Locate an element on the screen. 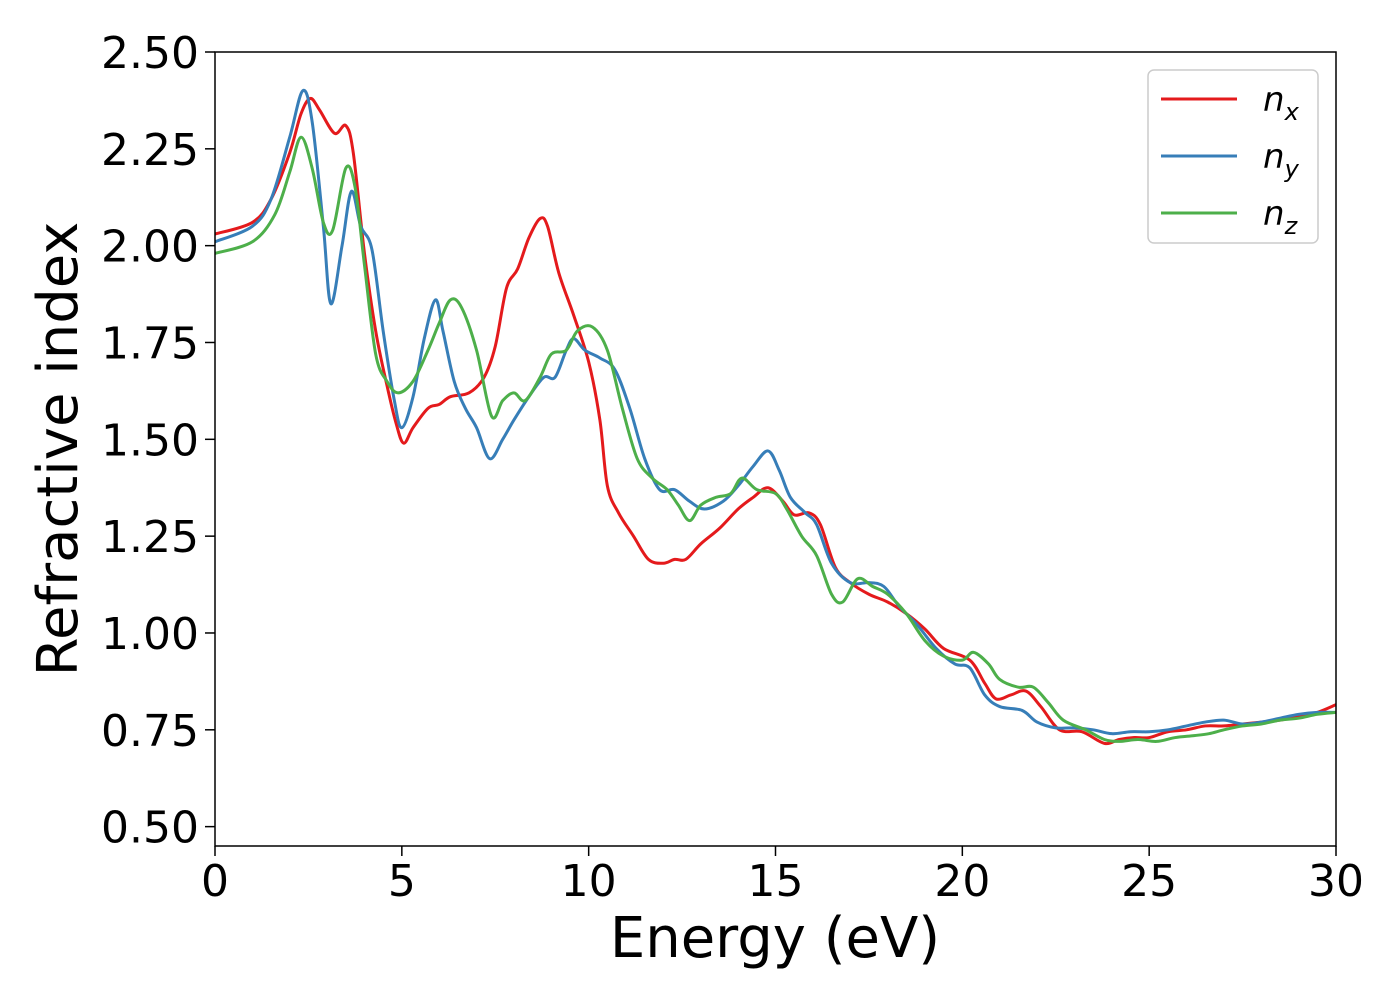 This screenshot has width=1400, height=1000. y-tick-label: 0.75 is located at coordinates (150, 731).